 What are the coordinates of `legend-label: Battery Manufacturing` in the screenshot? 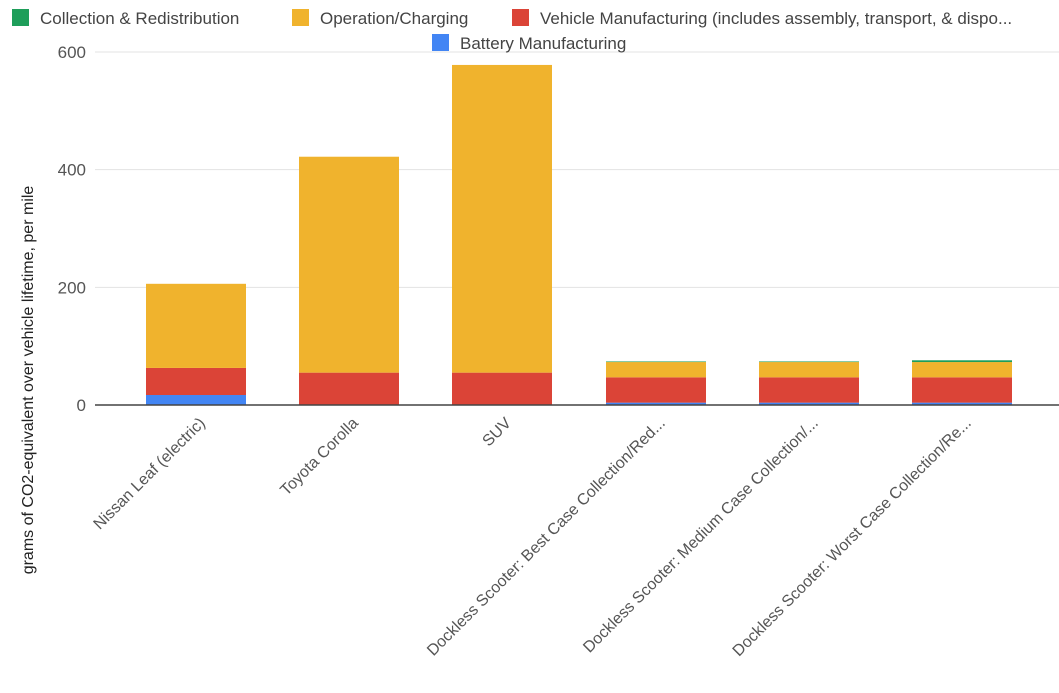 It's located at (543, 43).